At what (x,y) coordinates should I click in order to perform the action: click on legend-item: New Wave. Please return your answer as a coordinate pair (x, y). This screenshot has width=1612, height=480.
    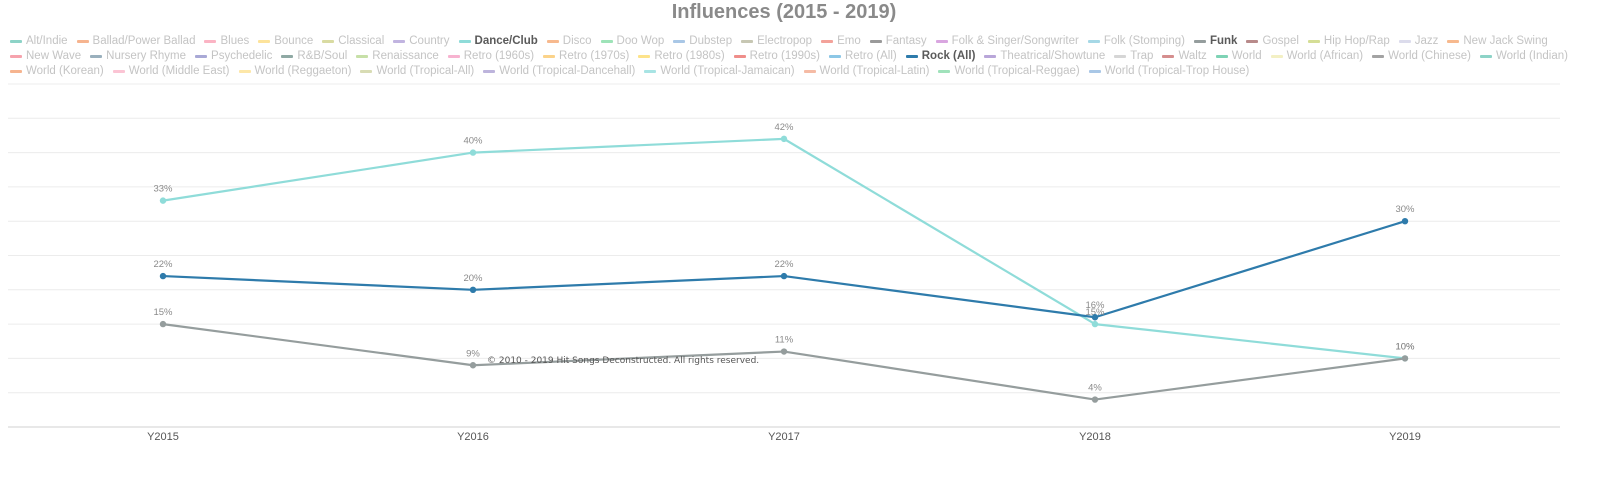
    Looking at the image, I should click on (45, 56).